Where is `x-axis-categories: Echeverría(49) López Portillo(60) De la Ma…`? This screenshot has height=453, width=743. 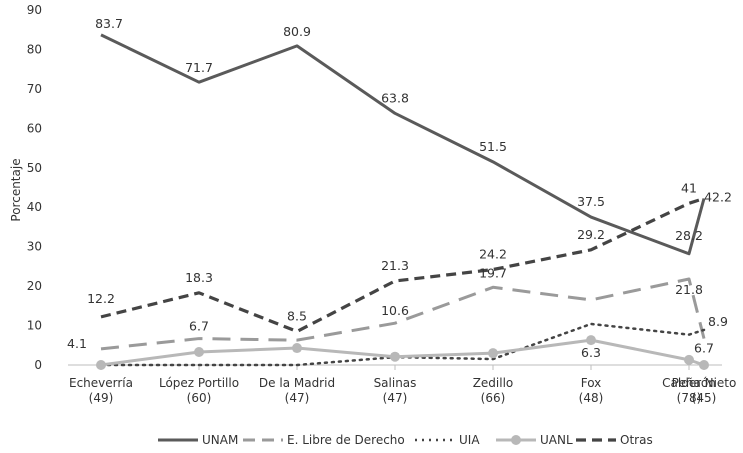 x-axis-categories: Echeverría(49) López Portillo(60) De la Ma… is located at coordinates (402, 385).